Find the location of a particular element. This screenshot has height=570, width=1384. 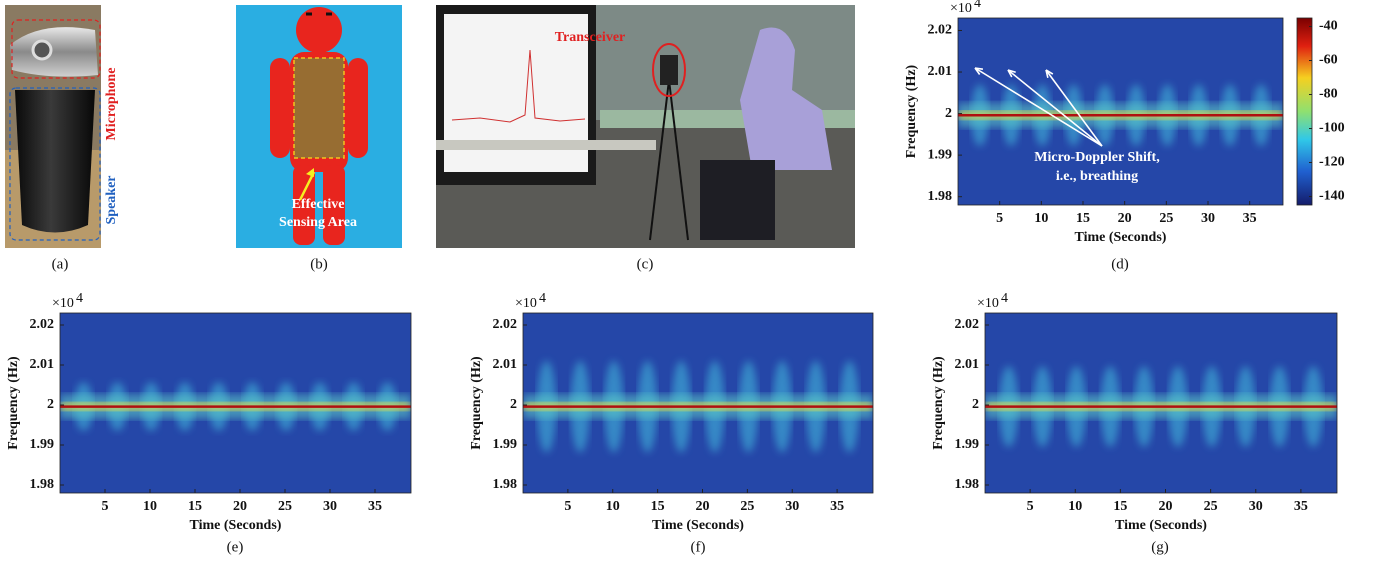

colorbar-tick-label: -60 is located at coordinates (1328, 60).